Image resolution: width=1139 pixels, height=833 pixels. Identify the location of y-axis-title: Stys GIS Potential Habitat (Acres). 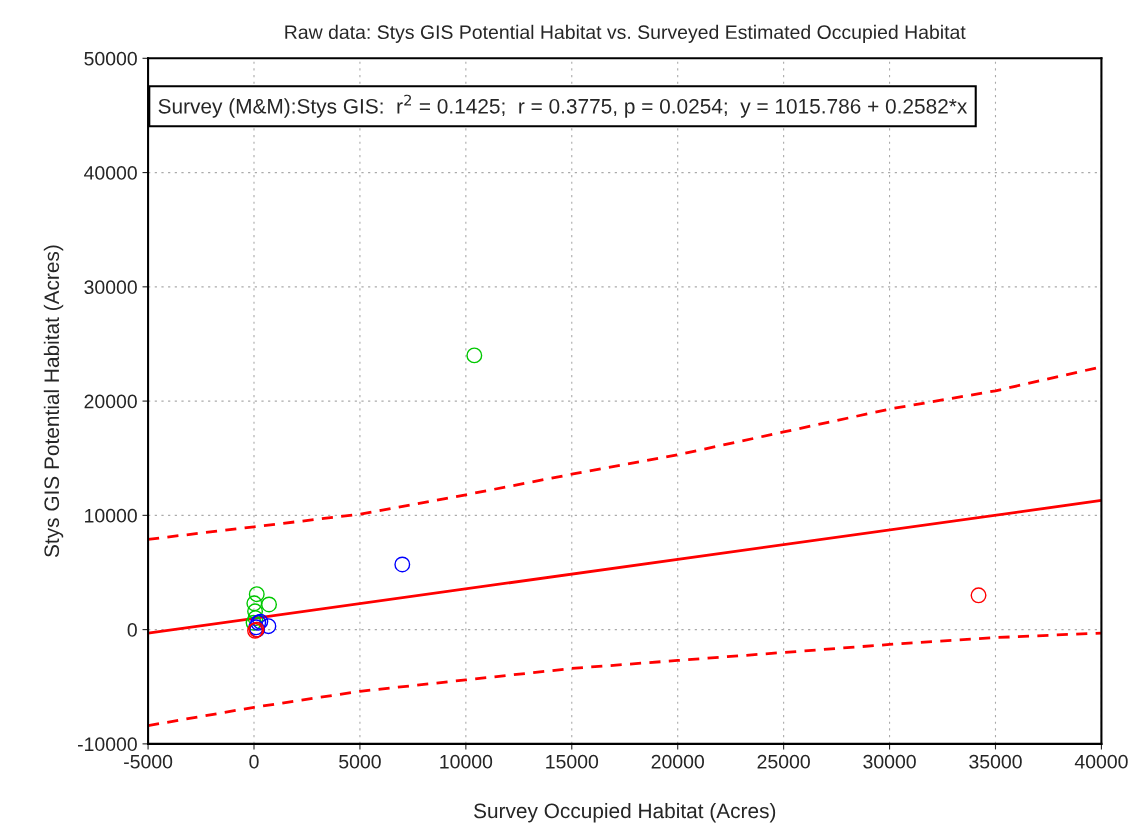
(53, 401).